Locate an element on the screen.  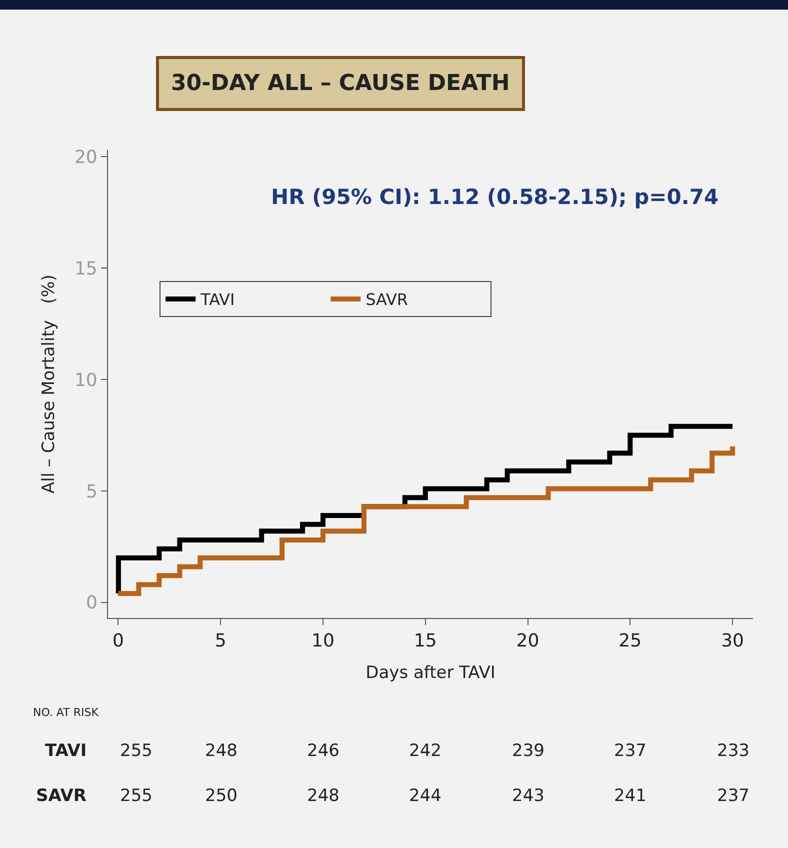
legend-label: SAVR is located at coordinates (387, 300).